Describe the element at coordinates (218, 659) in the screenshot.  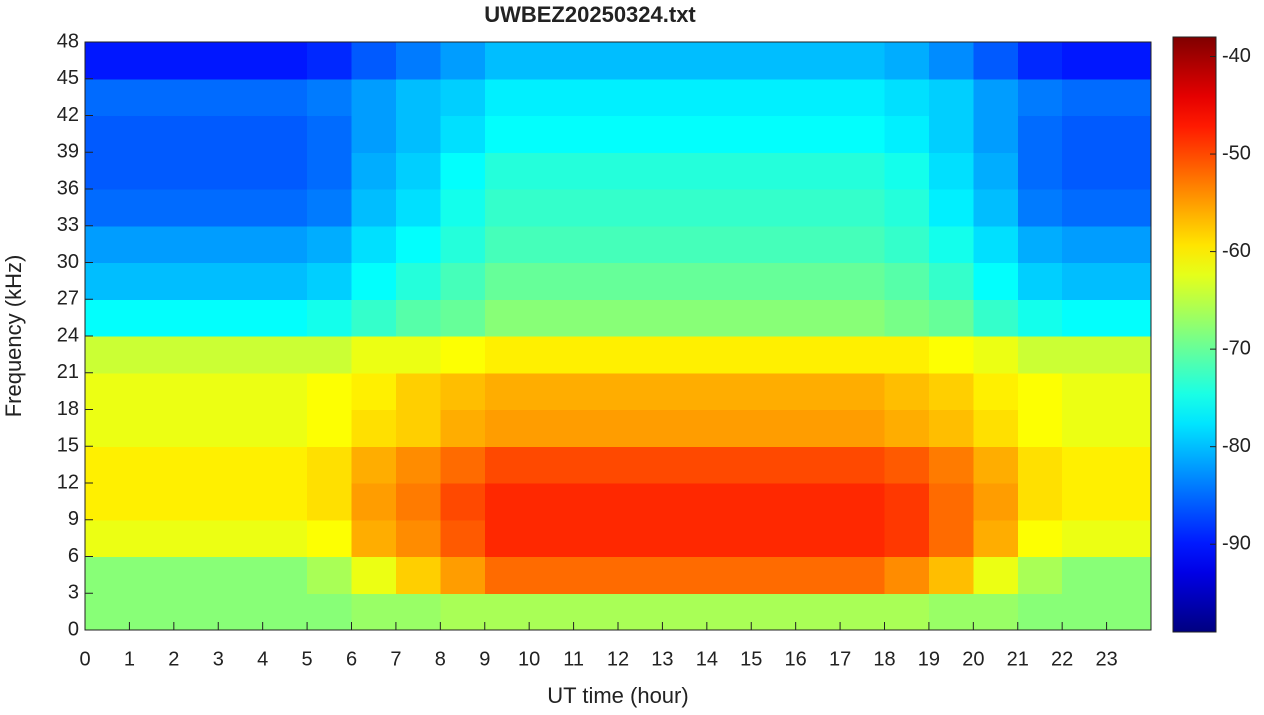
I see `x-tick-label: 3` at that location.